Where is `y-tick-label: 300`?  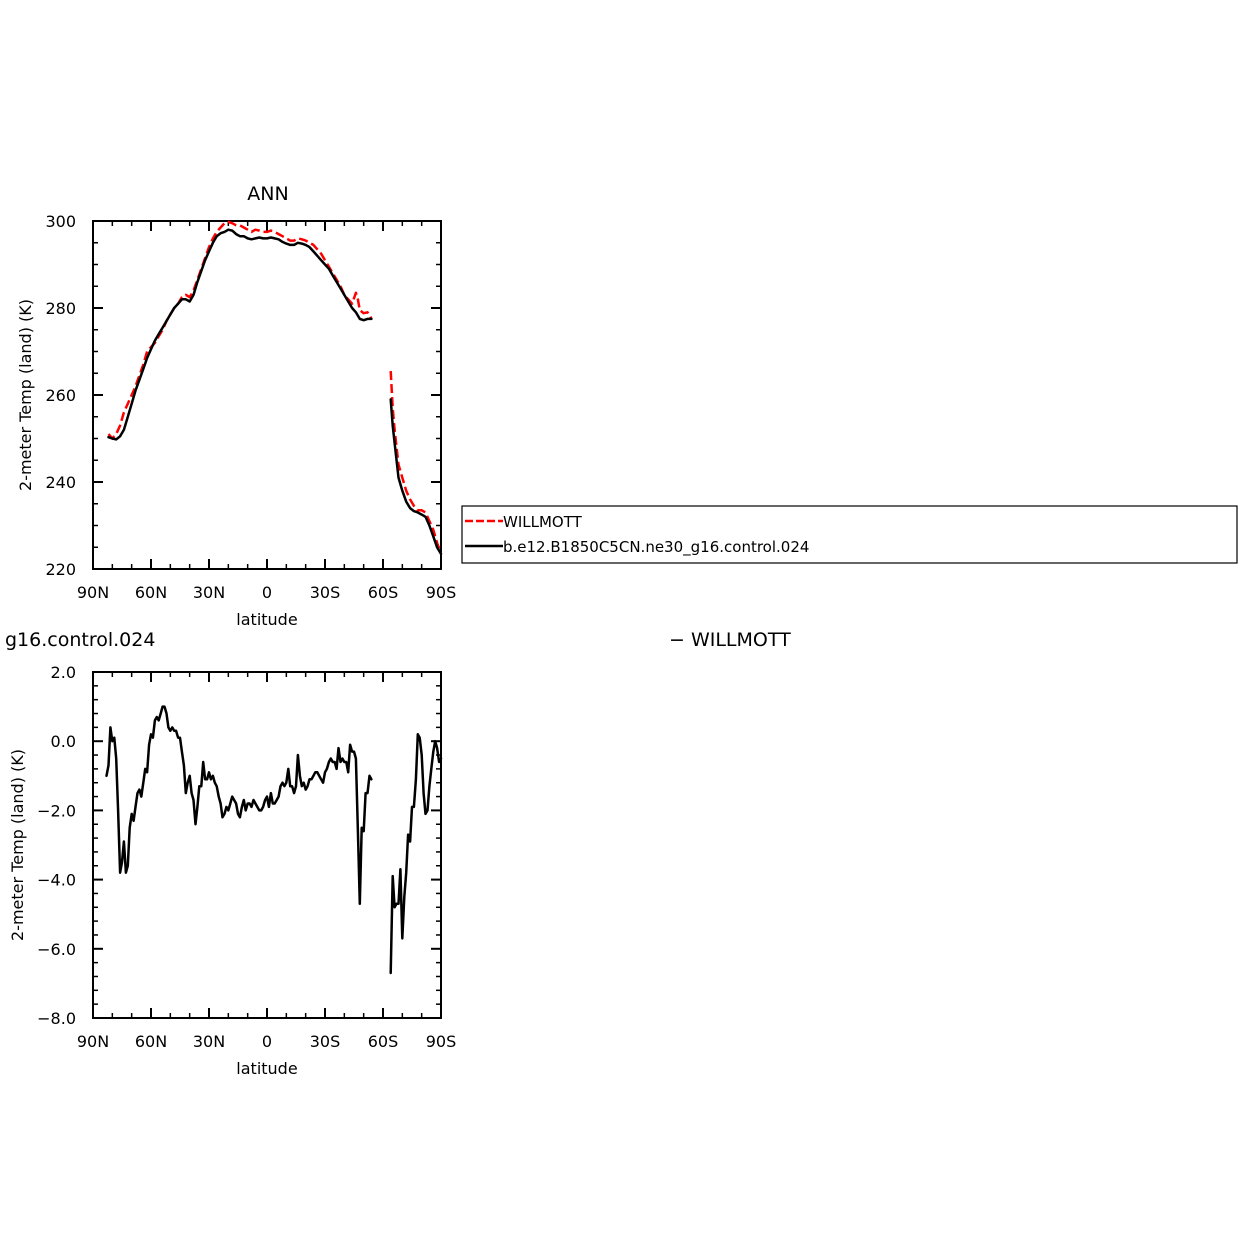 y-tick-label: 300 is located at coordinates (60, 221).